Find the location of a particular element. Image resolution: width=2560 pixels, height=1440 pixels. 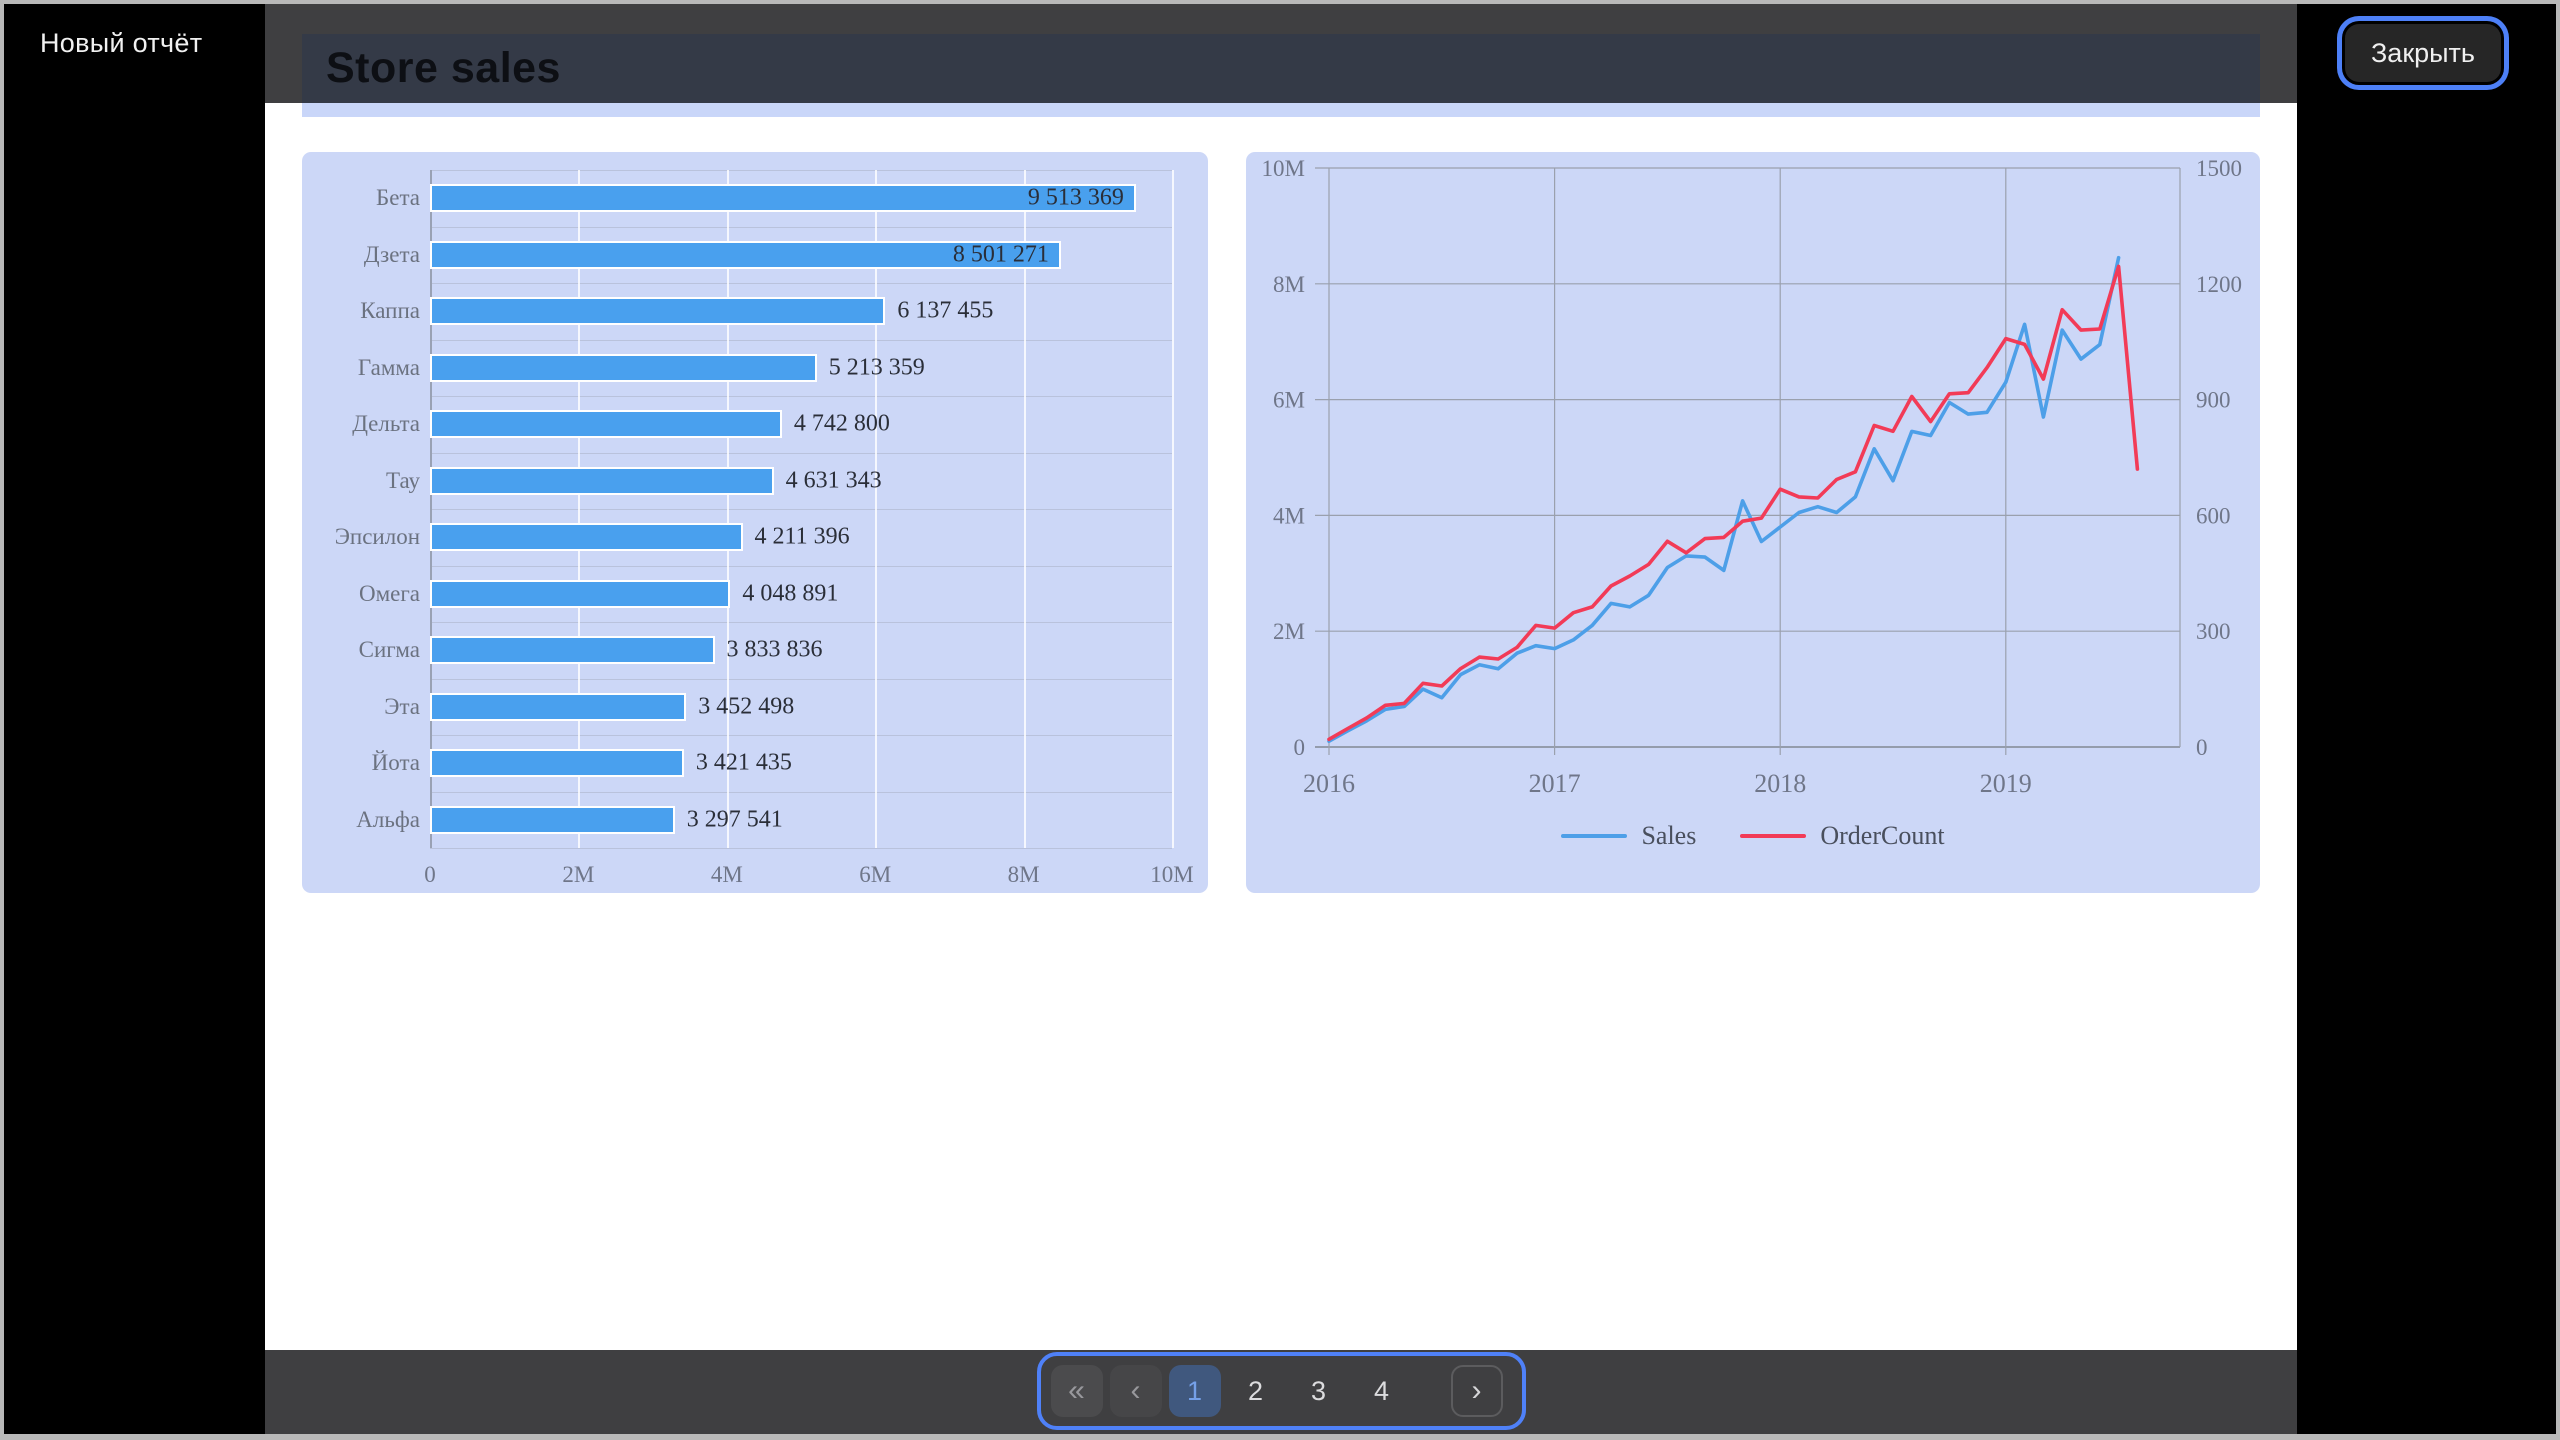

bar-x-axis-tick-label: 0 is located at coordinates (430, 874).